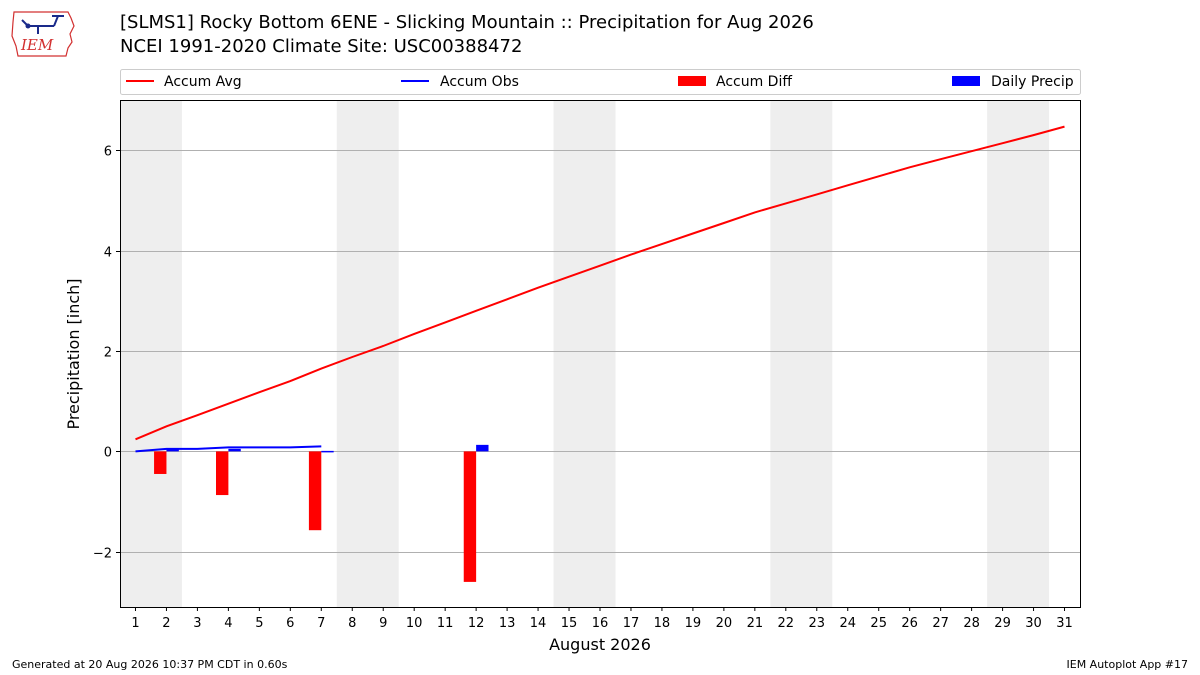 The height and width of the screenshot is (675, 1200). What do you see at coordinates (966, 81) in the screenshot?
I see `legend-swatch-daily-precip` at bounding box center [966, 81].